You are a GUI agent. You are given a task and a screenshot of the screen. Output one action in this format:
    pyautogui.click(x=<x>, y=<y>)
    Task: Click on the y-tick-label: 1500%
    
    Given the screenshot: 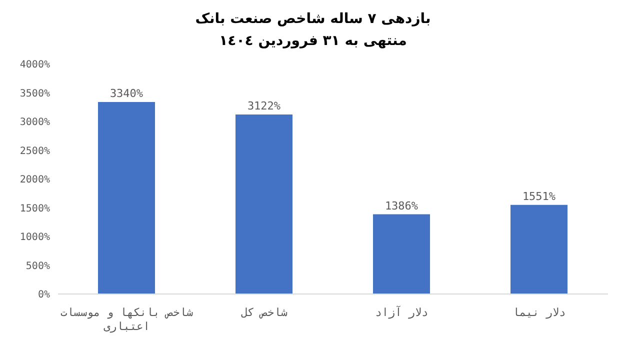 What is the action you would take?
    pyautogui.click(x=35, y=208)
    